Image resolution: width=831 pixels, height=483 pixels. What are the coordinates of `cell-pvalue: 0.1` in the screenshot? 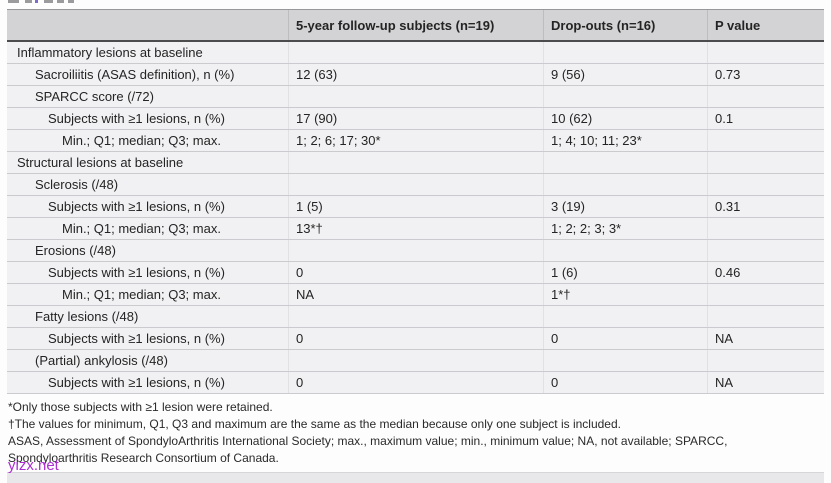 It's located at (765, 118).